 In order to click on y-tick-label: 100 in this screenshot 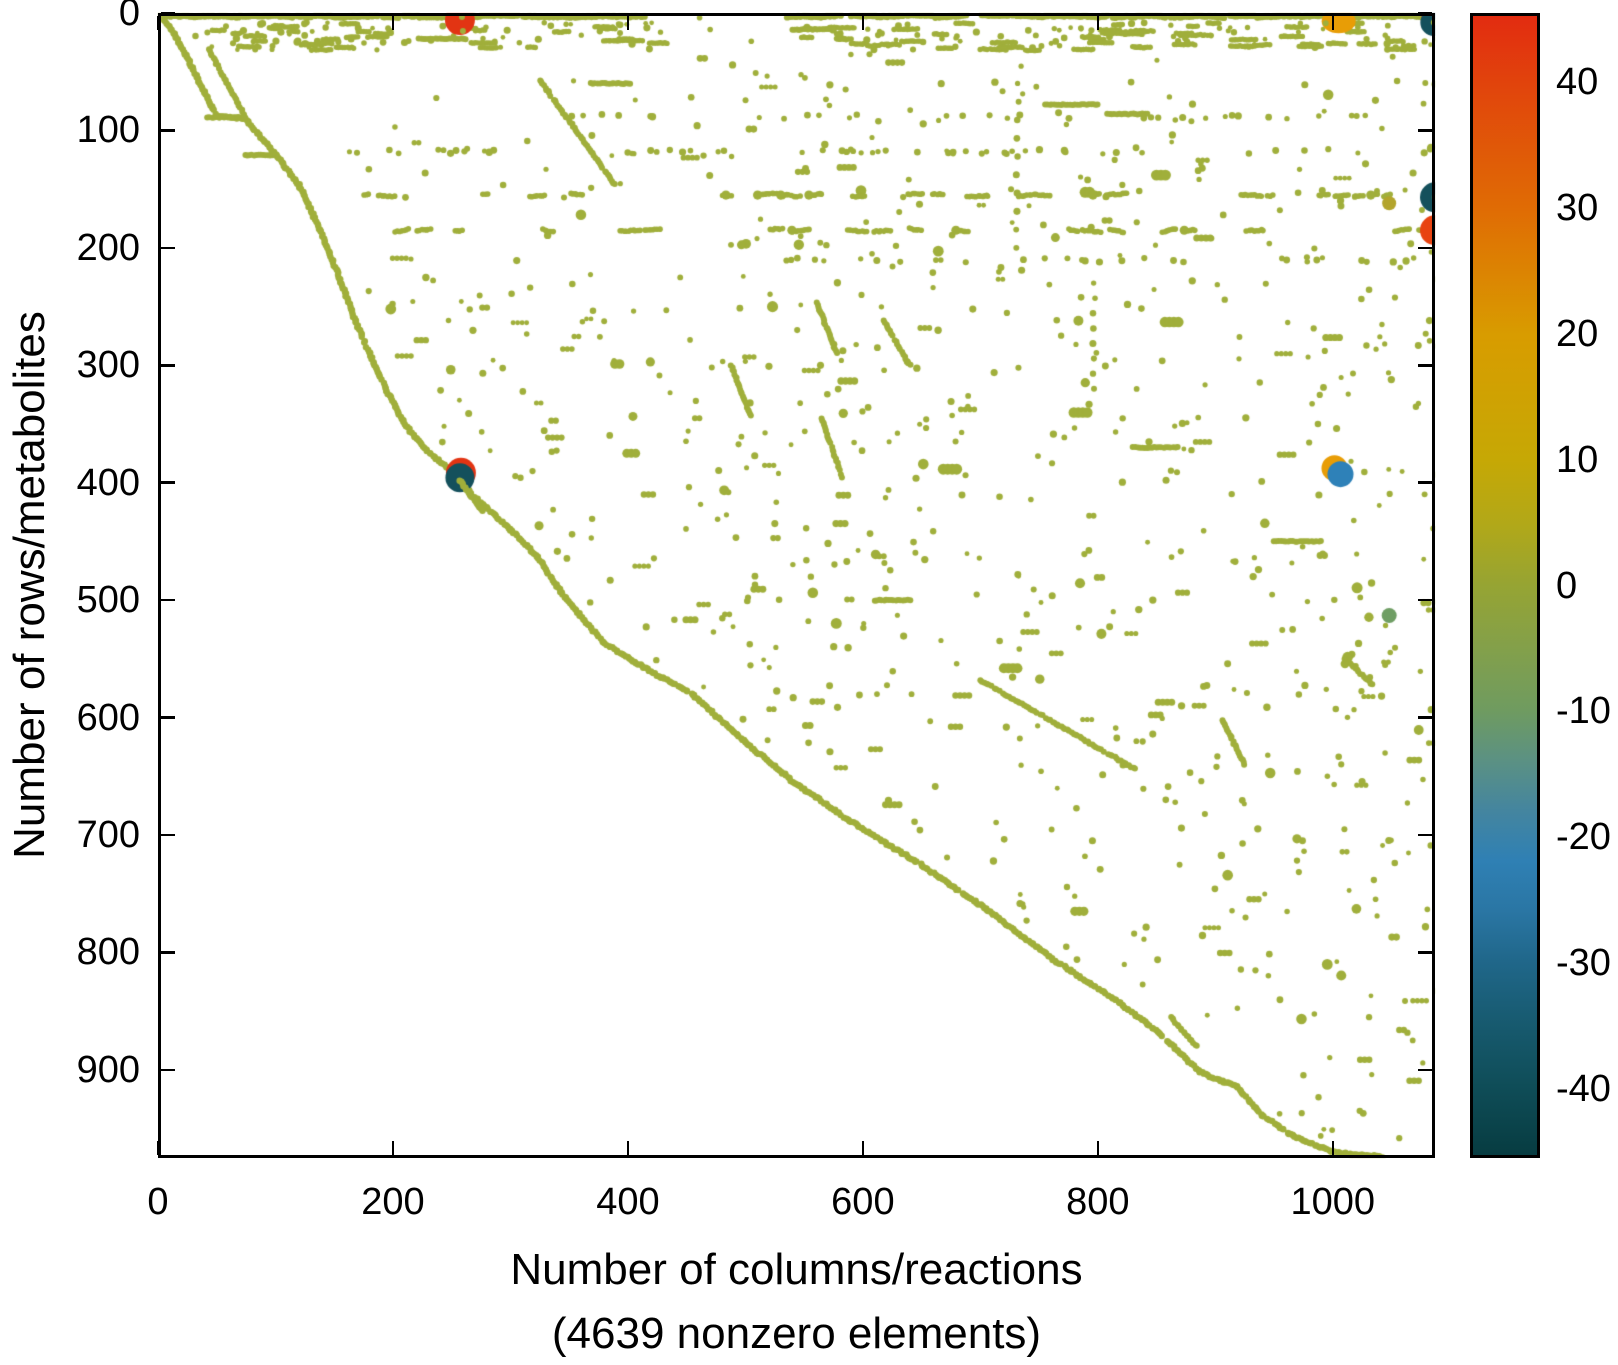, I will do `click(108, 130)`.